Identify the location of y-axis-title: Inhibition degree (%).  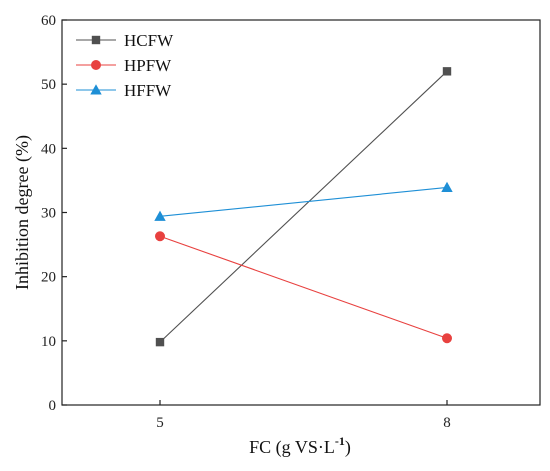
(22, 212).